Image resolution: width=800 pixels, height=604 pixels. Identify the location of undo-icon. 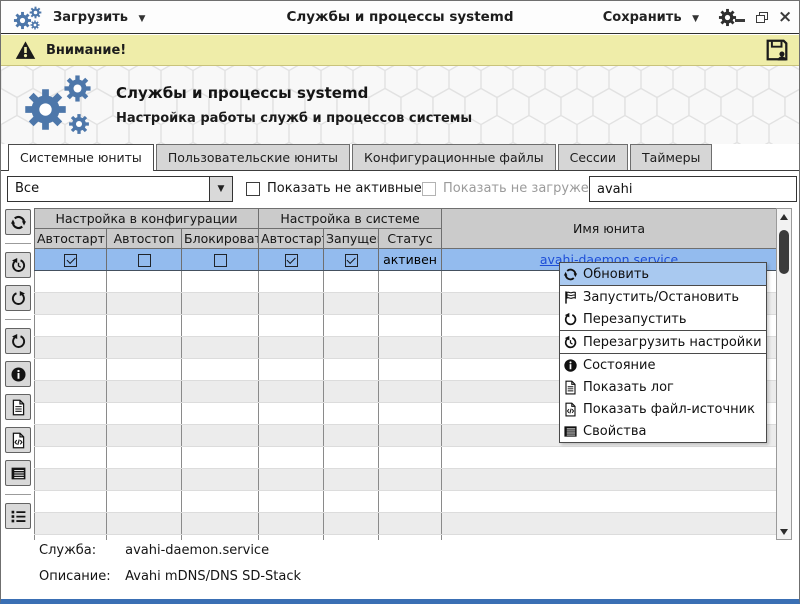
(18, 341).